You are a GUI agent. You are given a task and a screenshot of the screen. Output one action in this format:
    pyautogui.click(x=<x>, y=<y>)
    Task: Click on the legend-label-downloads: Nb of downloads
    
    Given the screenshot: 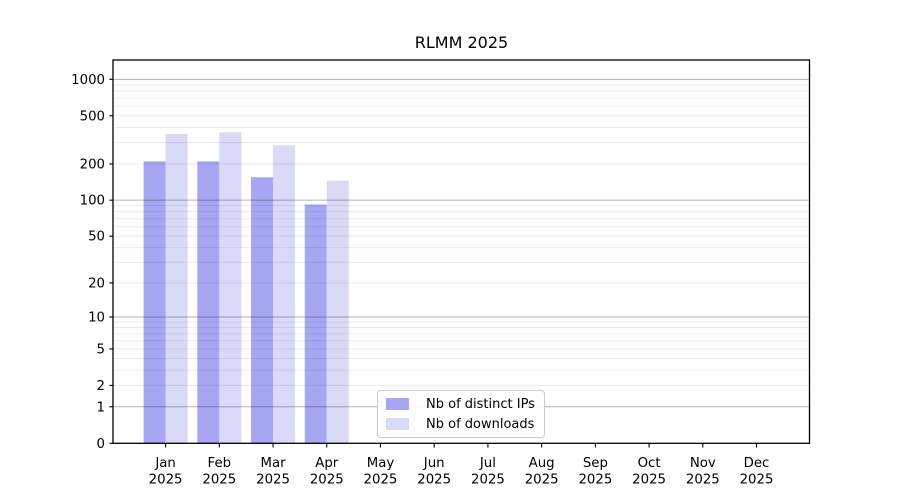 What is the action you would take?
    pyautogui.click(x=480, y=424)
    